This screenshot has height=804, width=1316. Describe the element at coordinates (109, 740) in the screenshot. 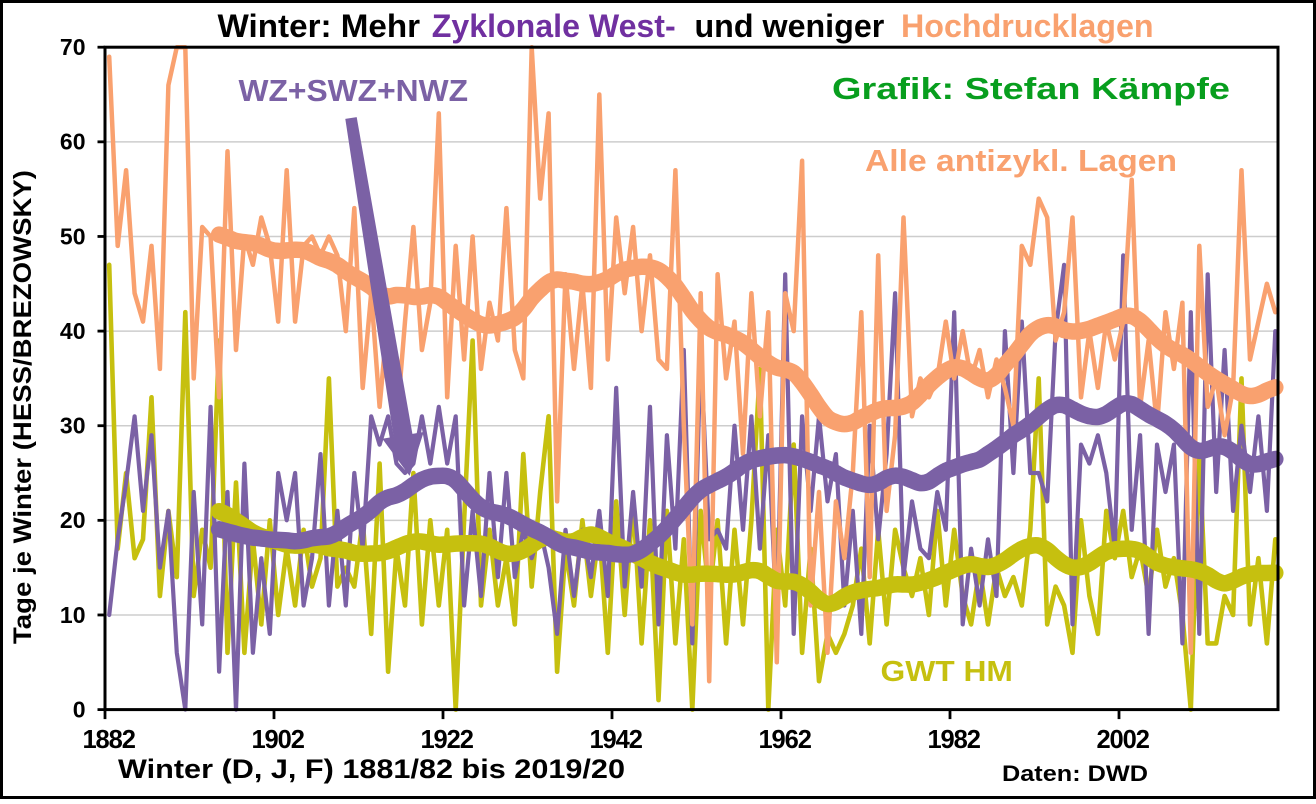

I see `svg-text: 1882` at that location.